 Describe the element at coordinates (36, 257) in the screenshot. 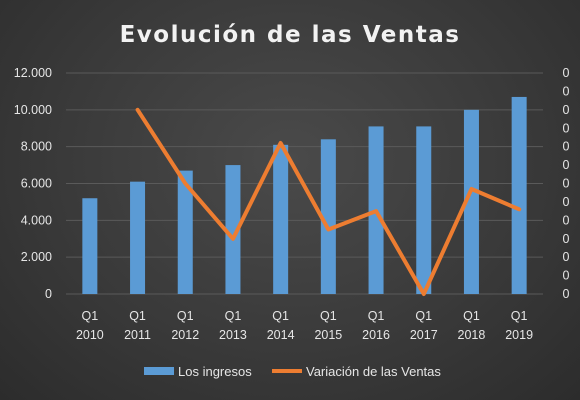

I see `left-tick-label: 2.000` at that location.